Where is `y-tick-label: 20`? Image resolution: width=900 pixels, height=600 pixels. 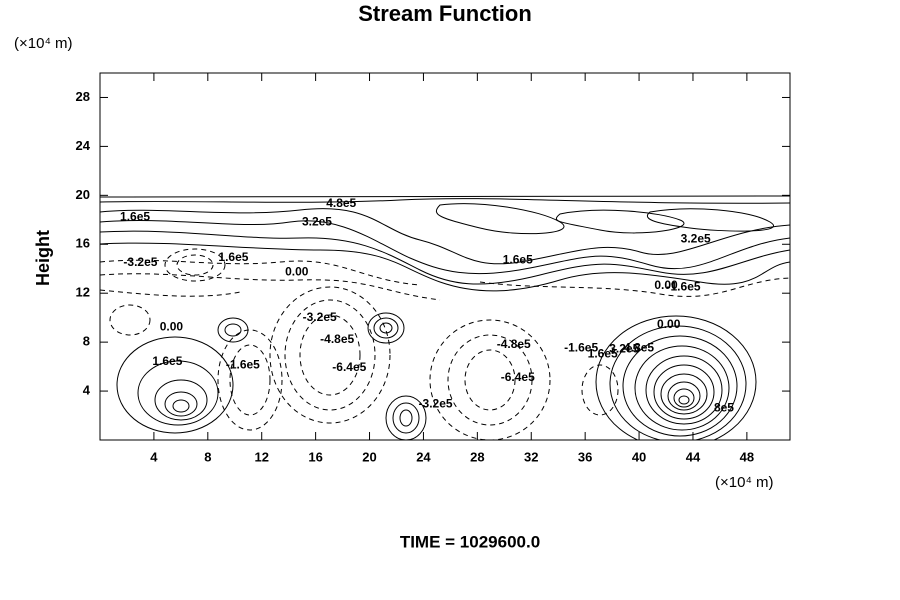 y-tick-label: 20 is located at coordinates (83, 194).